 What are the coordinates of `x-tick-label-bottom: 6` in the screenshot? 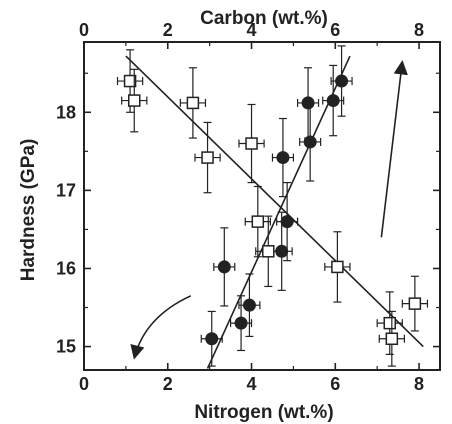 It's located at (335, 384).